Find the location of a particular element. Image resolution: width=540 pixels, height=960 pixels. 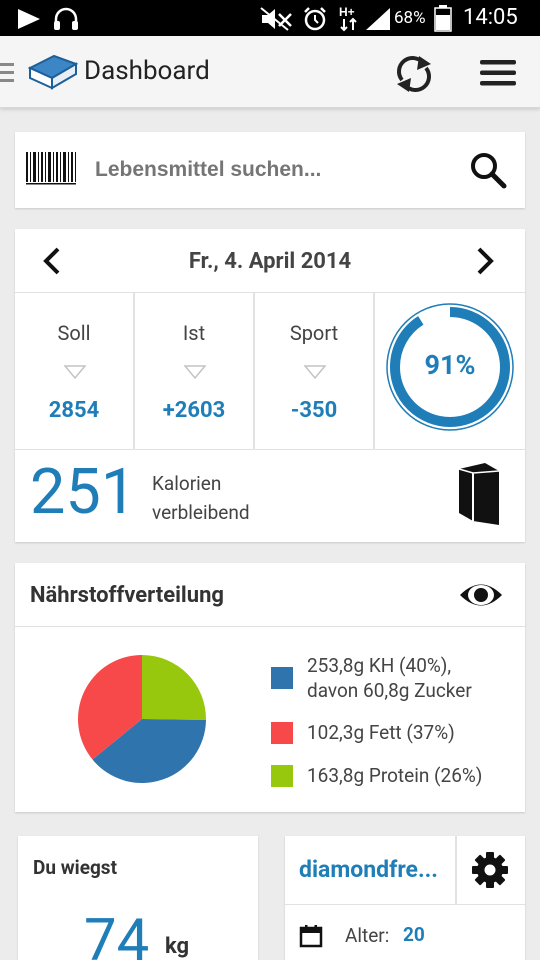

food-search-input is located at coordinates (270, 170).